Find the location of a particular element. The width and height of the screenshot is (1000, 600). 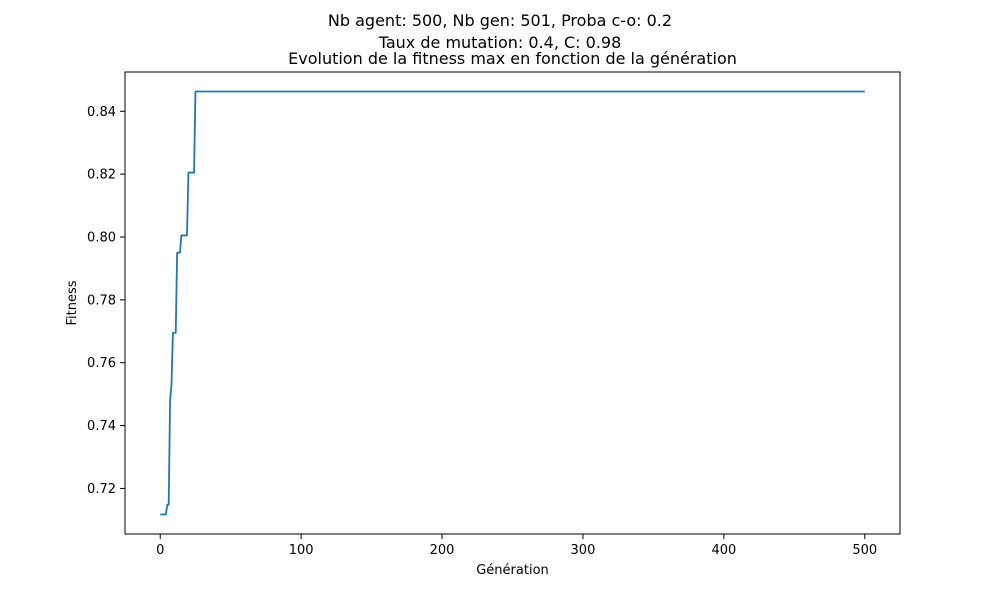

suptitle-line-2: Taux de mutation: 0.4, C: 0.98 is located at coordinates (500, 42).